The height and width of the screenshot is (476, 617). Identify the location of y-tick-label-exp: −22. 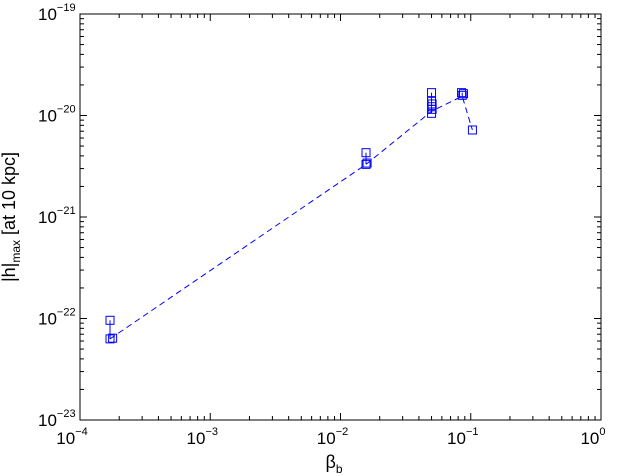
(66, 313).